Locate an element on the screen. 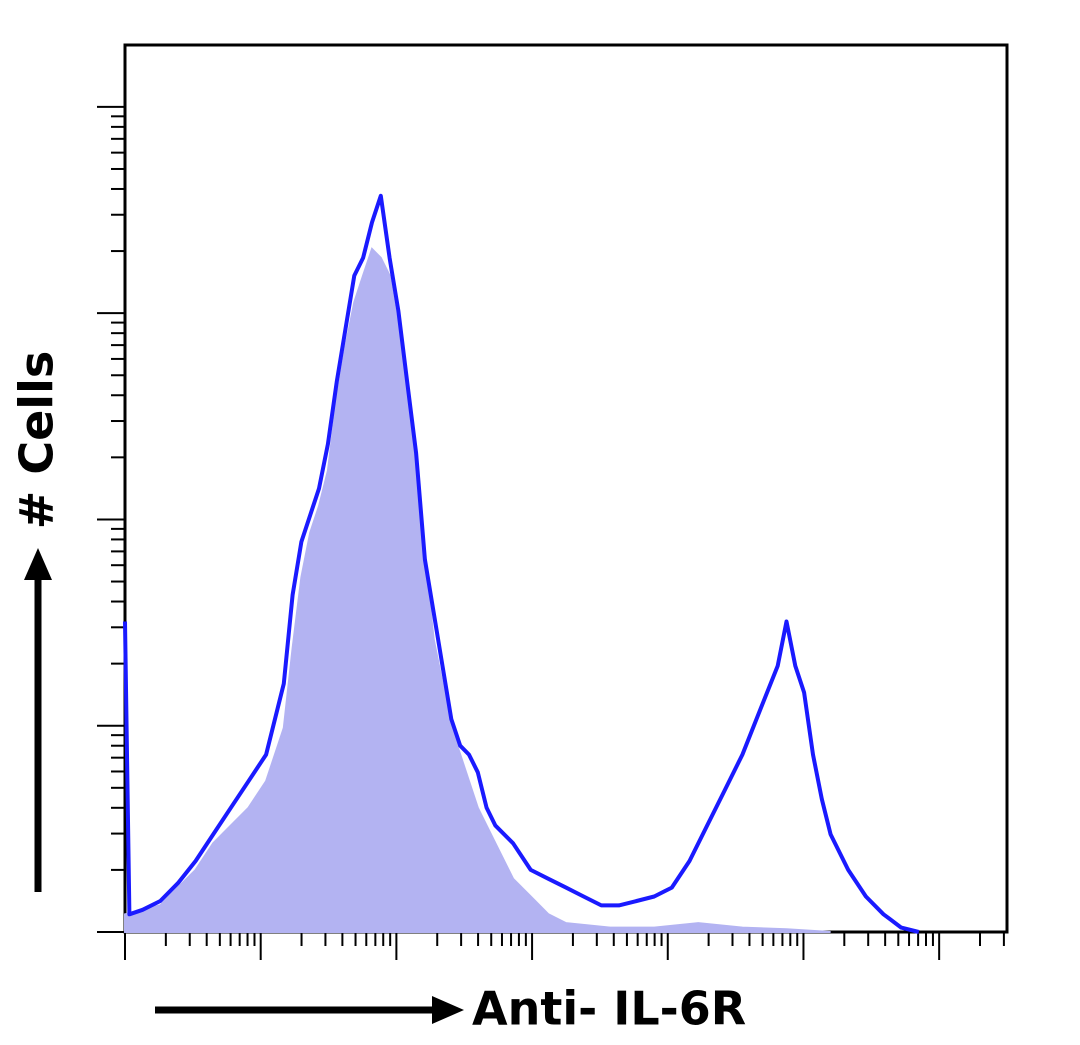  y-arrowhead is located at coordinates (38, 564).